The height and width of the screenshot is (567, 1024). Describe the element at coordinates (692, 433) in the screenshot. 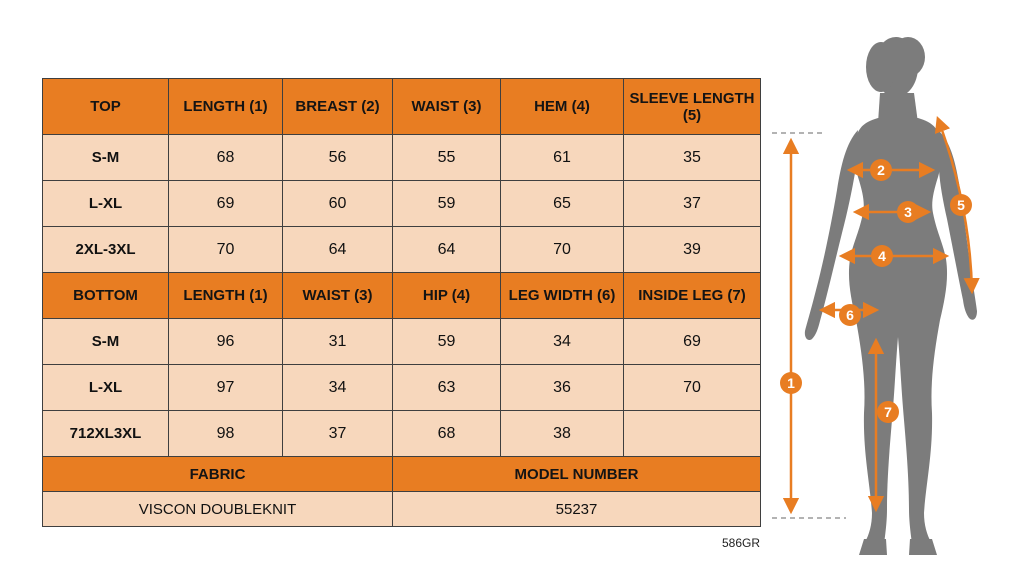

I see `value-cell` at that location.